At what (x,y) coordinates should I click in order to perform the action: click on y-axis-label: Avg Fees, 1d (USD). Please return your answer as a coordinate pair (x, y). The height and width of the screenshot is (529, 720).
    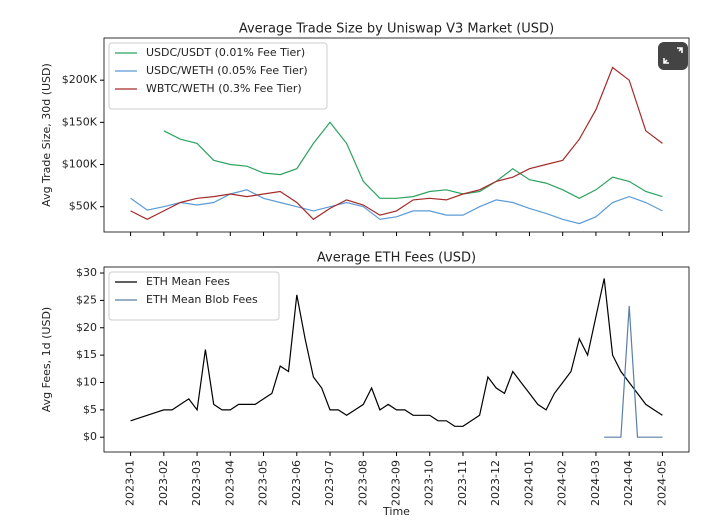
    Looking at the image, I should click on (46, 359).